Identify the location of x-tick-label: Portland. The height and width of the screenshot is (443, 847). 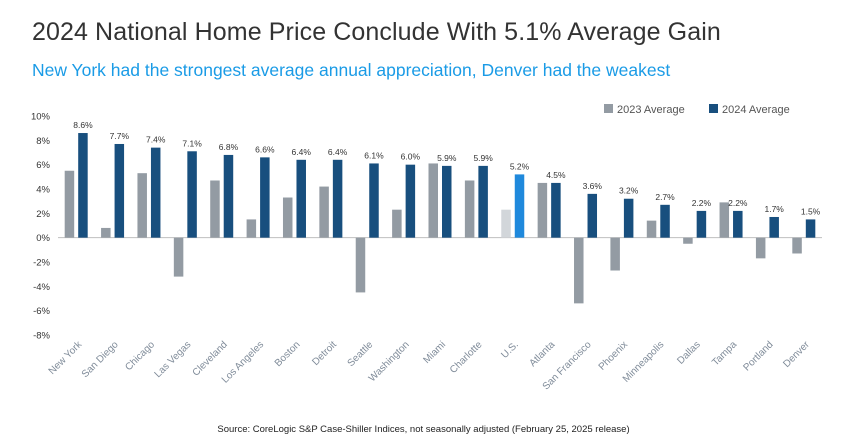
(758, 356).